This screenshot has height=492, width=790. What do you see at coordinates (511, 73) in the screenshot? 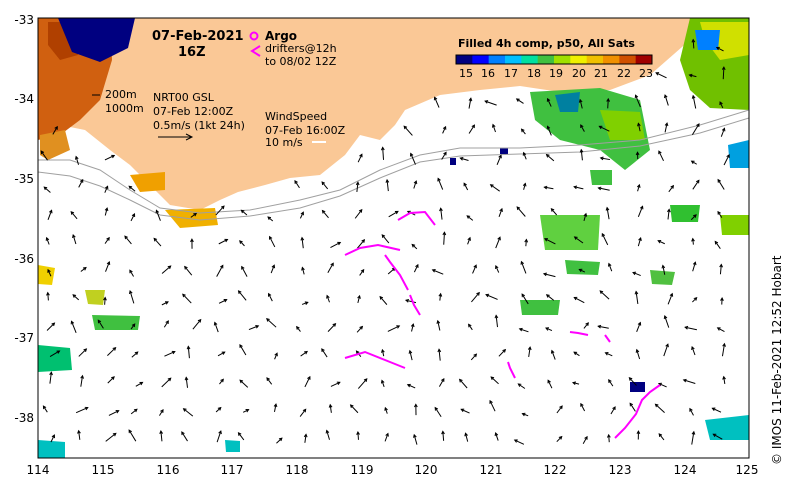
I see `colorbar-tick: 17` at bounding box center [511, 73].